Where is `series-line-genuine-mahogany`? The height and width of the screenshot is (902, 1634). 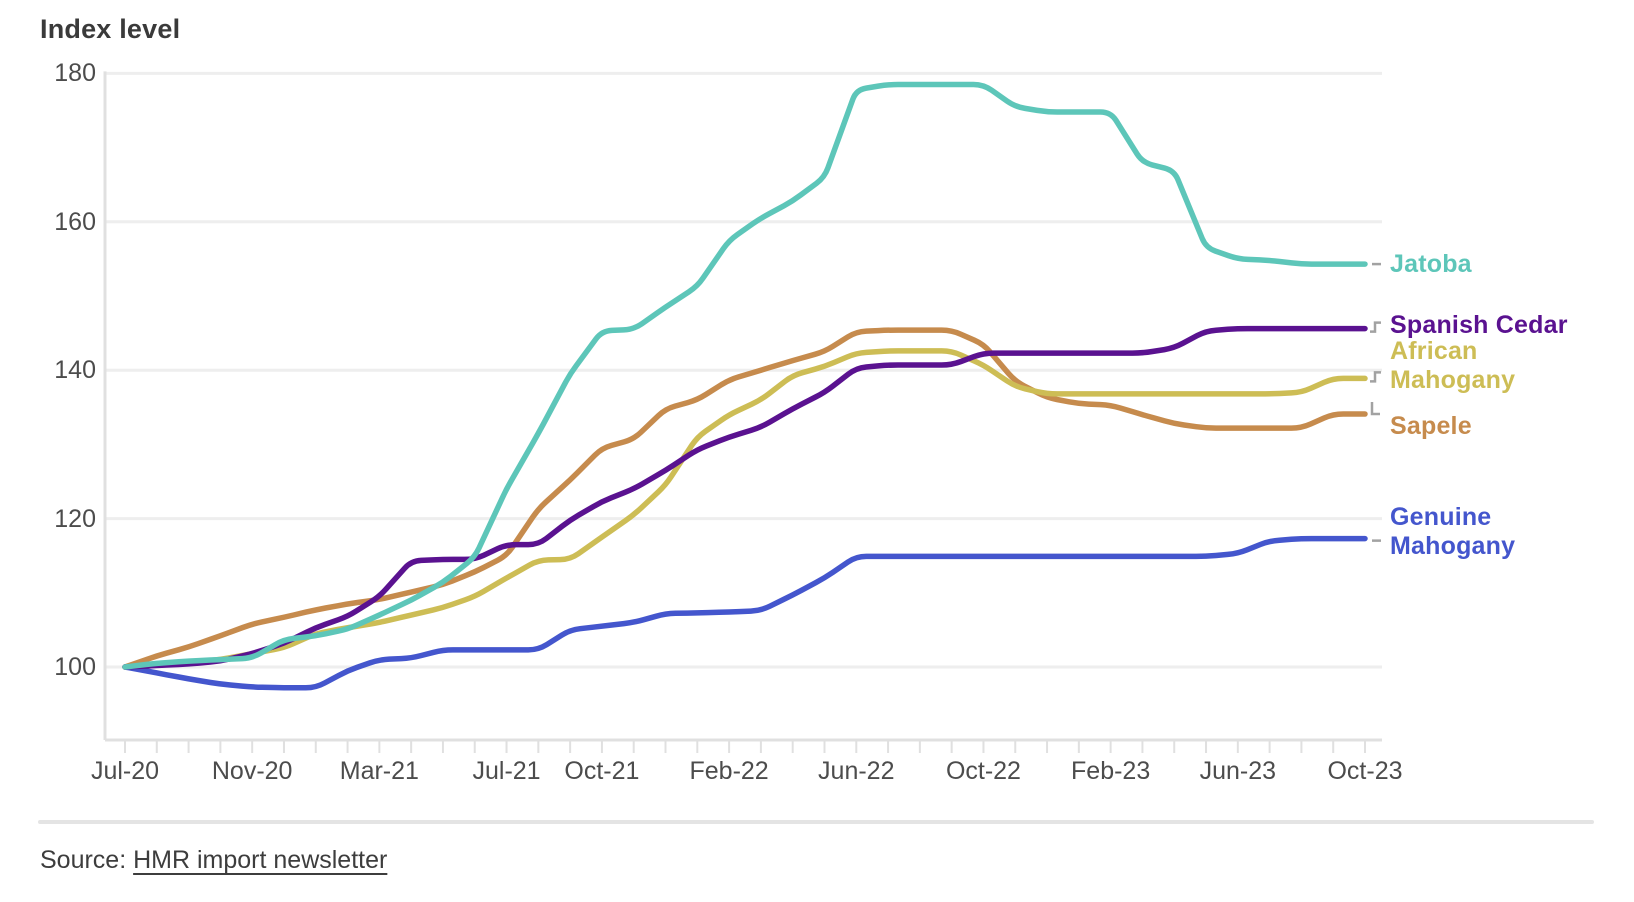 series-line-genuine-mahogany is located at coordinates (745, 613).